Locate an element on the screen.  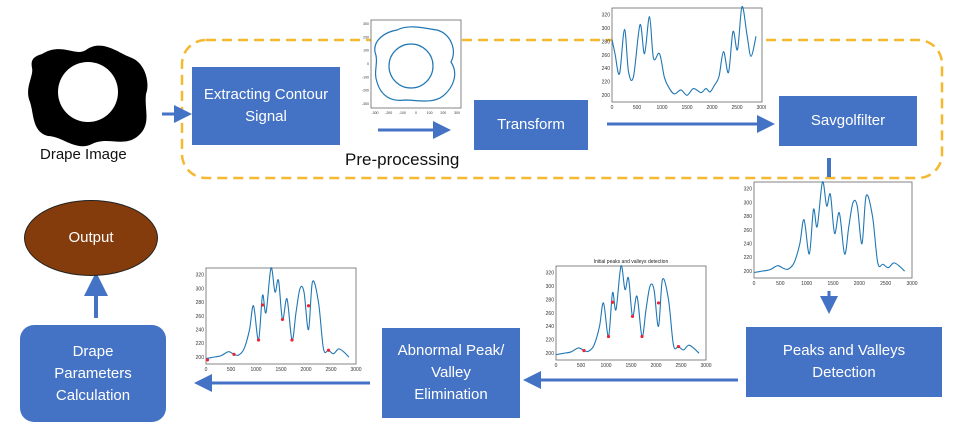
savgol-box: Savgolfilter is located at coordinates (848, 121).